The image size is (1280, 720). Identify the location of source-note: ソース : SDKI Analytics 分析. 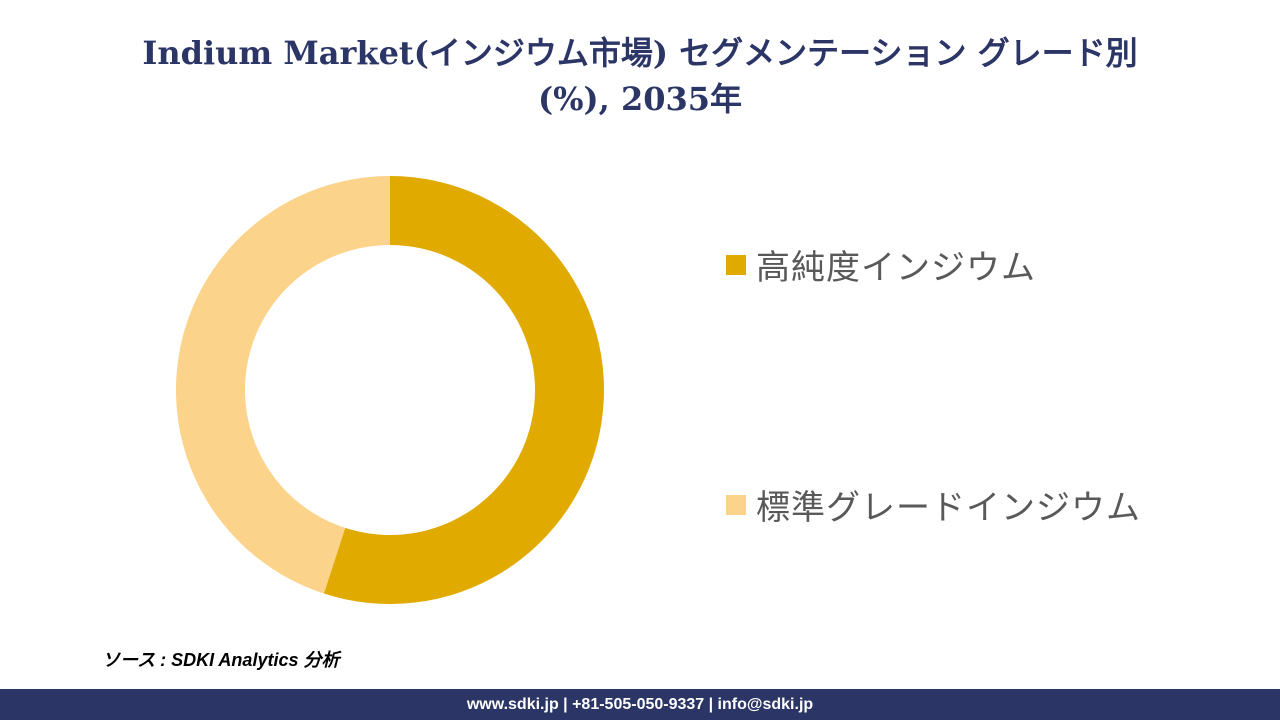
(221, 660).